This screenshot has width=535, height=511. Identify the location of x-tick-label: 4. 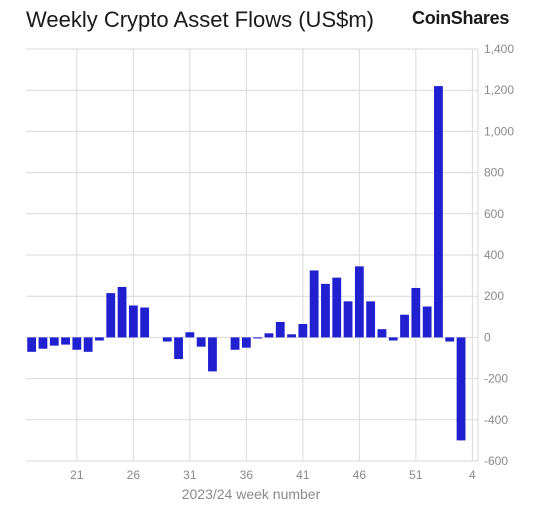
(472, 475).